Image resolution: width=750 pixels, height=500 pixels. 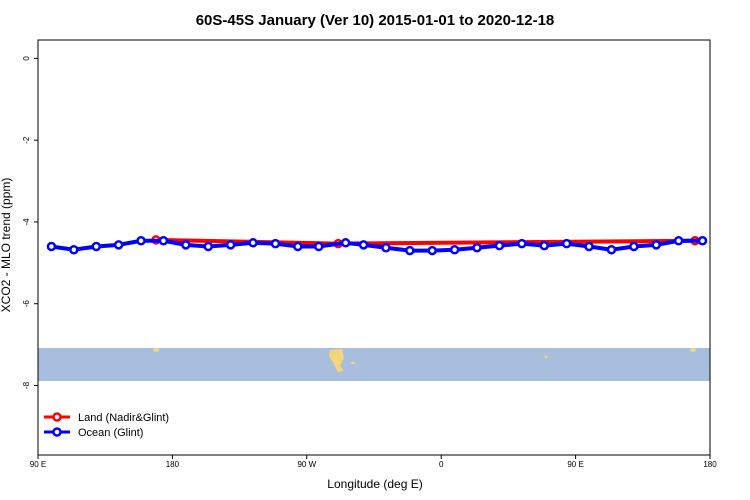 What do you see at coordinates (6, 245) in the screenshot?
I see `y-axis-label: XCO2 - MLO trend (ppm)` at bounding box center [6, 245].